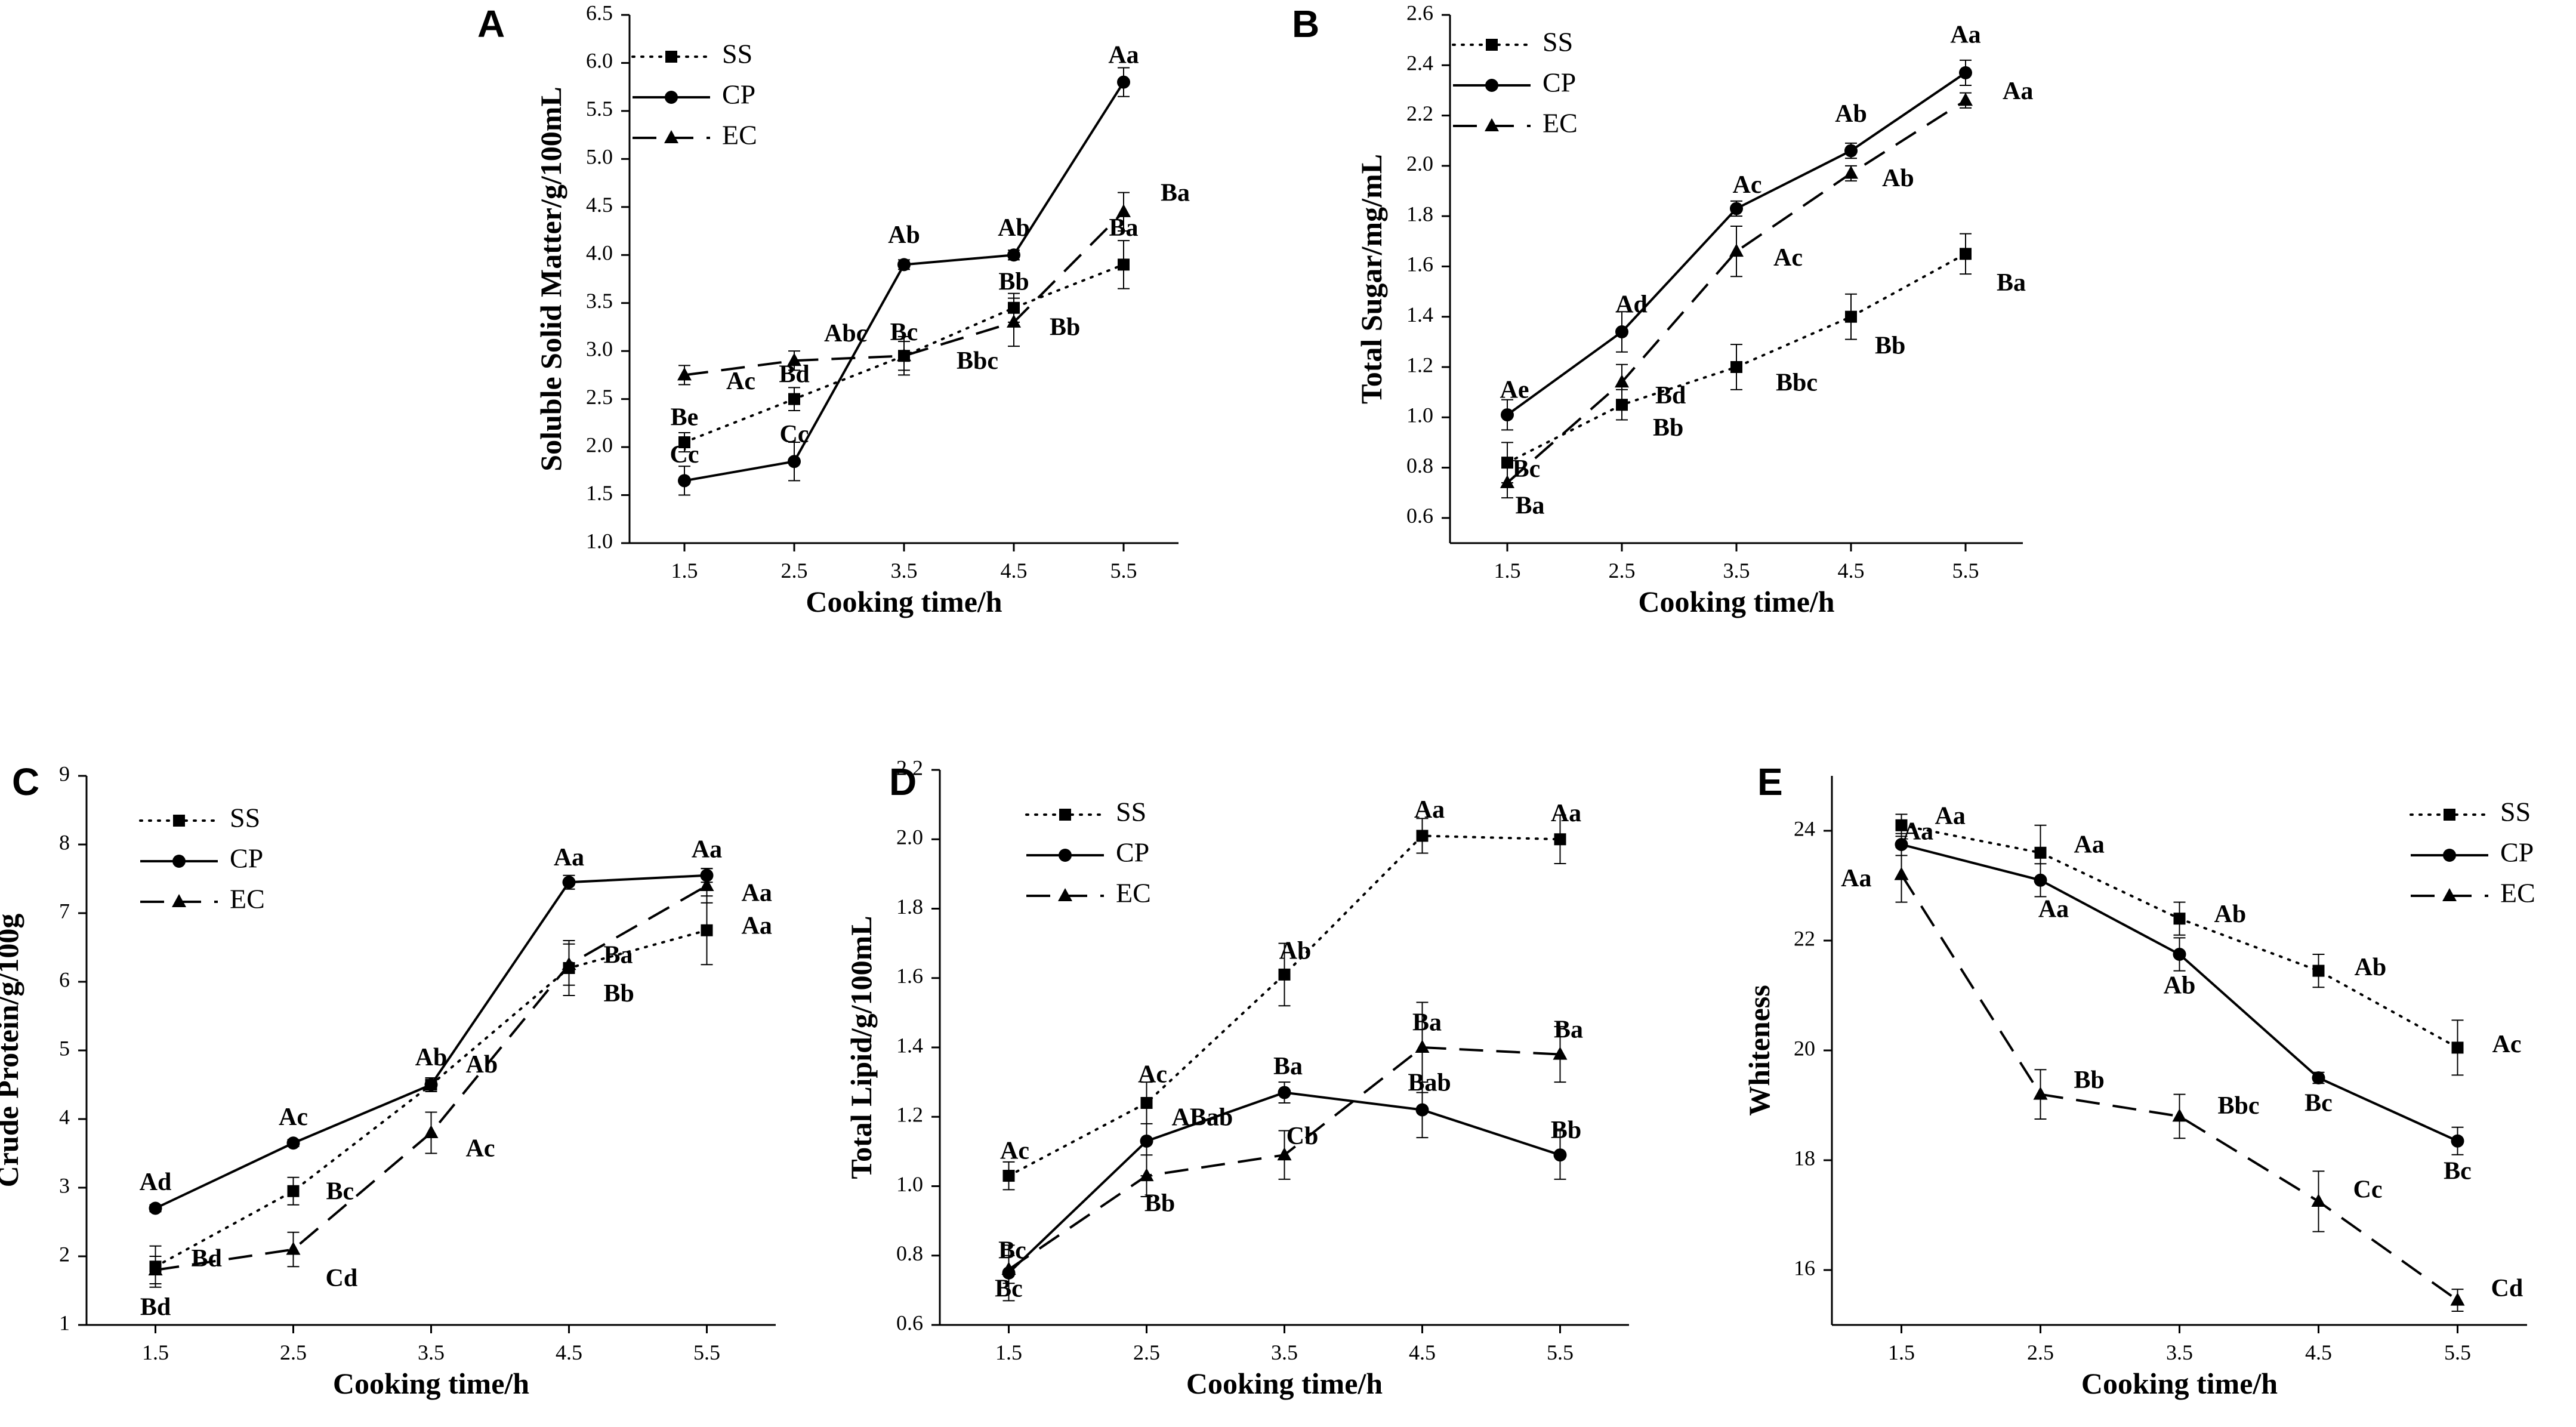 This screenshot has width=2576, height=1427. What do you see at coordinates (64, 1117) in the screenshot?
I see `panel-c-y-tick-label: 4` at bounding box center [64, 1117].